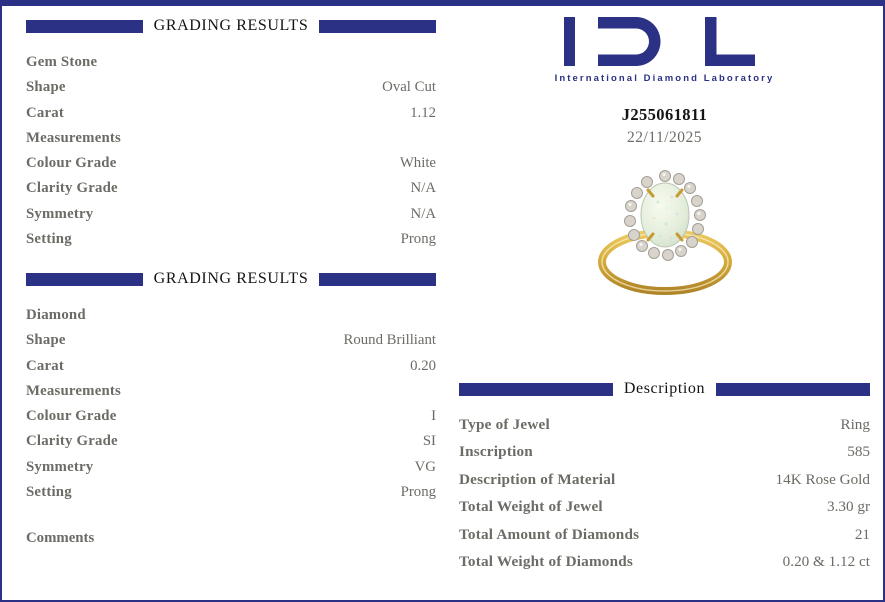 The width and height of the screenshot is (885, 602). Describe the element at coordinates (56, 315) in the screenshot. I see `row-label: Diamond` at that location.